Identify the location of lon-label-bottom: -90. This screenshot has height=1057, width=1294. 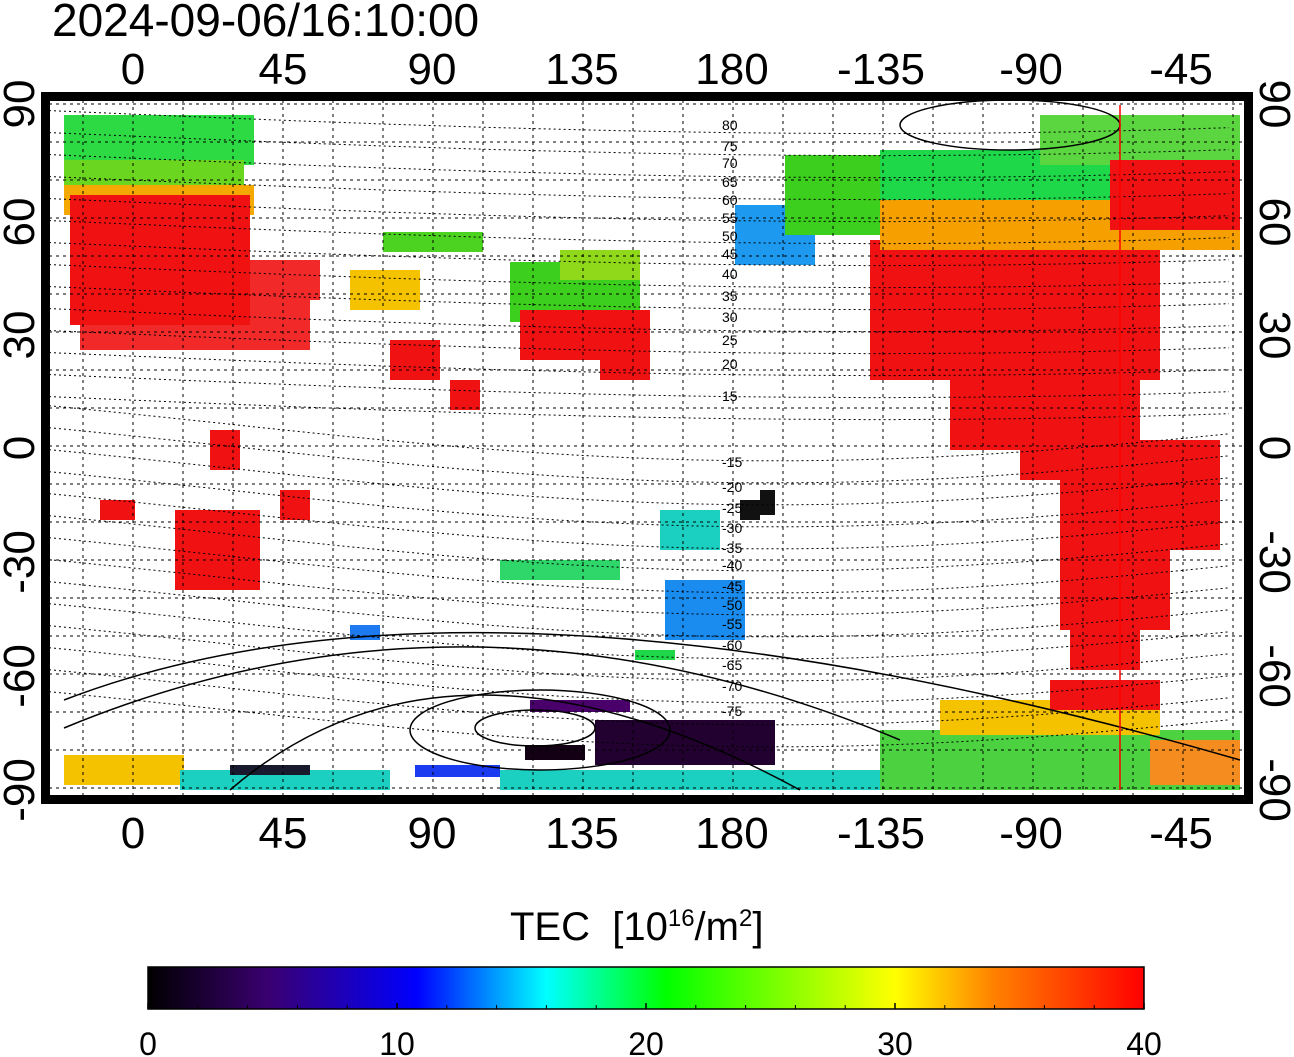
(1031, 833).